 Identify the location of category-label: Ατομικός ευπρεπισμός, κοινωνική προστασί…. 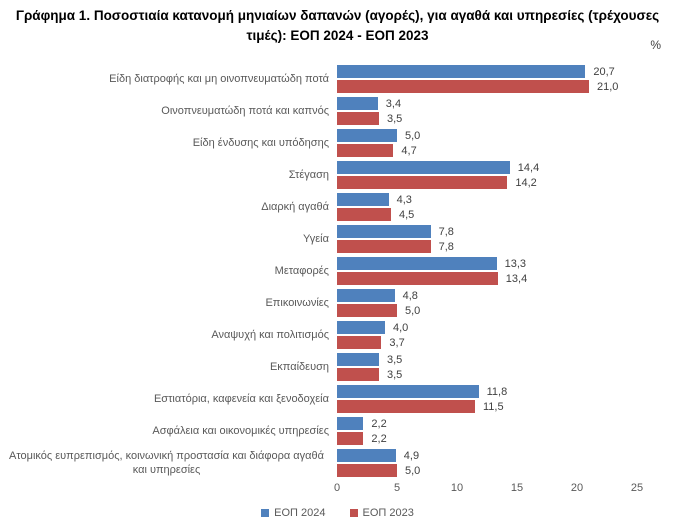
(166, 463).